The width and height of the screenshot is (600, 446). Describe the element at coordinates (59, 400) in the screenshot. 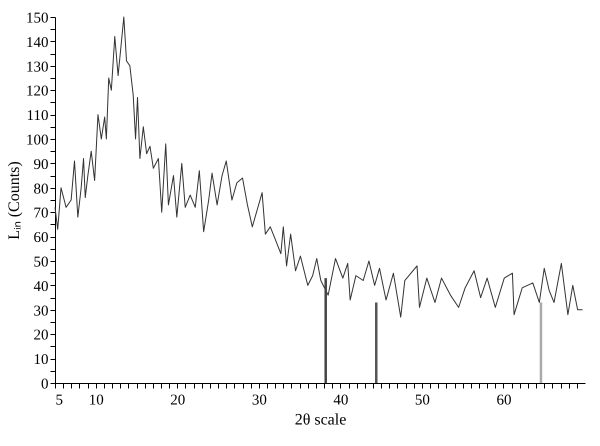

I see `x-tick-label: 5` at that location.